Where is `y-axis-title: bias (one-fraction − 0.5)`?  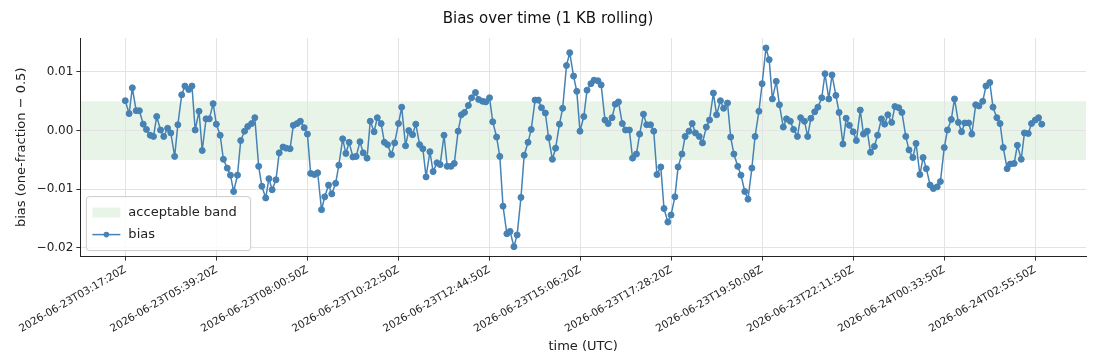
y-axis-title: bias (one-fraction − 0.5) is located at coordinates (21, 147).